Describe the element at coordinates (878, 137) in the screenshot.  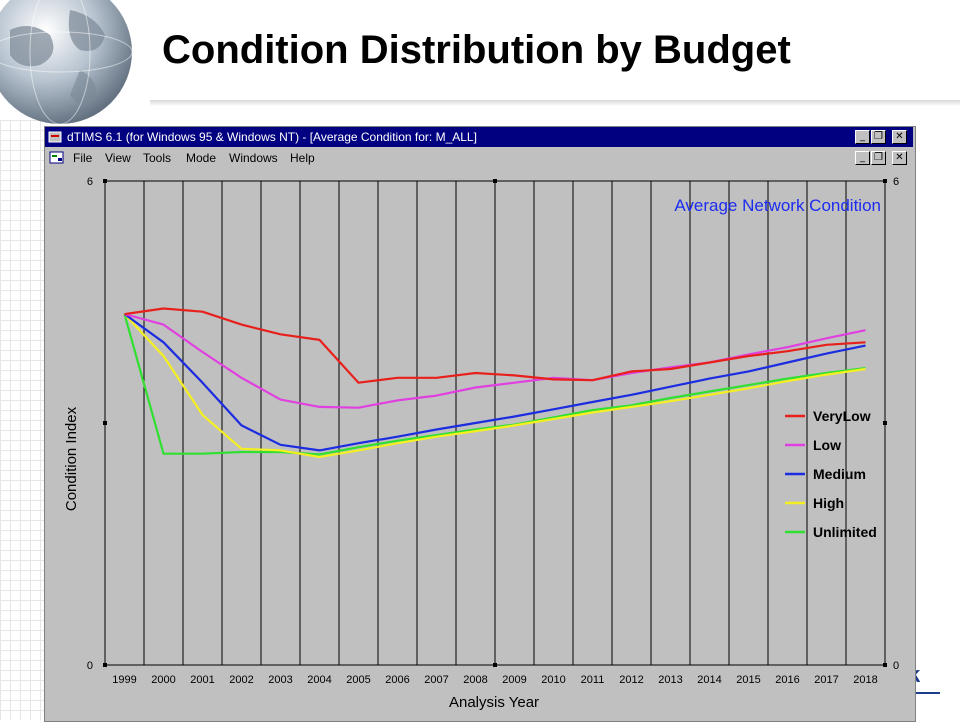
I see `restore-button: ❐` at that location.